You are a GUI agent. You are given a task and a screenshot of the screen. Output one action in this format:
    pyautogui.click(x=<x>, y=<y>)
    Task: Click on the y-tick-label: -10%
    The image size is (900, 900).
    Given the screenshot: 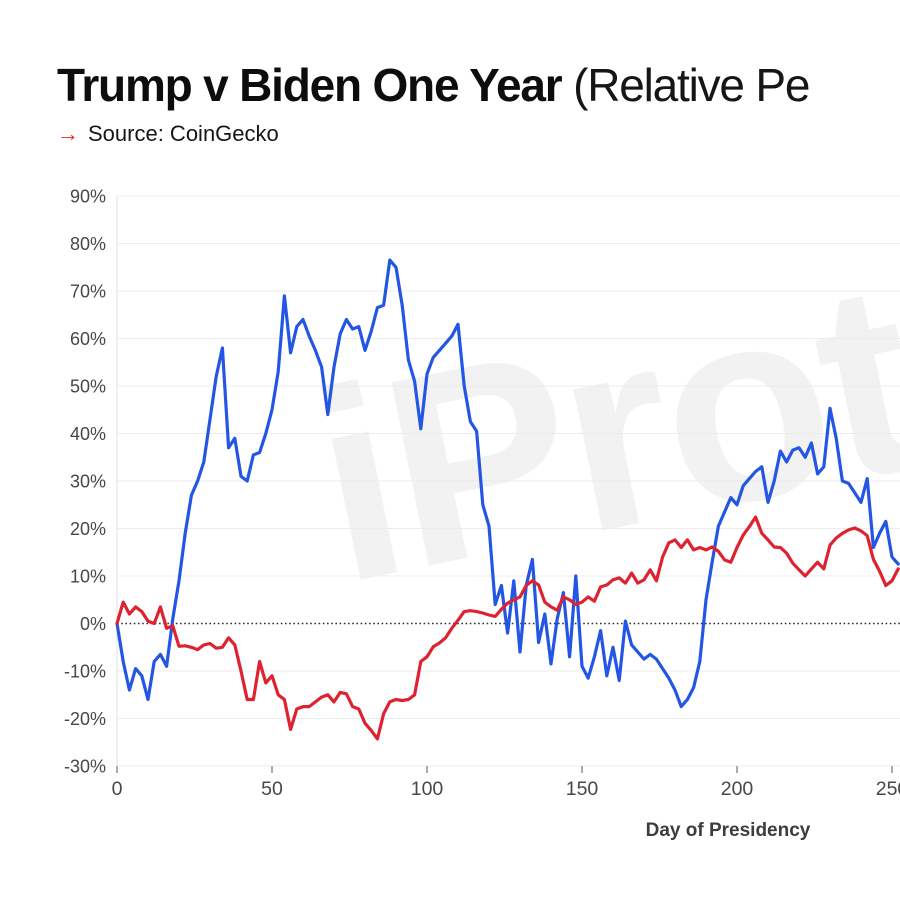 What is the action you would take?
    pyautogui.click(x=85, y=672)
    